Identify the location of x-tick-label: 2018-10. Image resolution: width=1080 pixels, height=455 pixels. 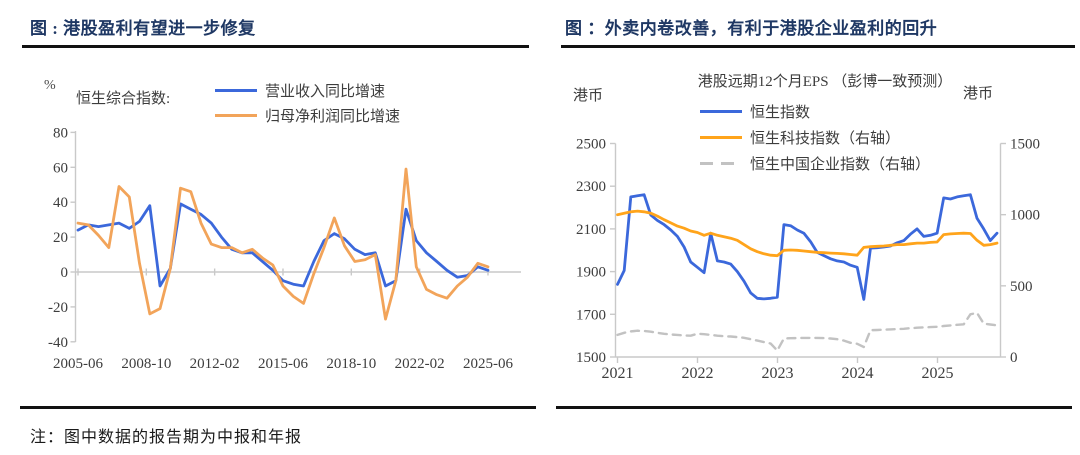
(351, 364).